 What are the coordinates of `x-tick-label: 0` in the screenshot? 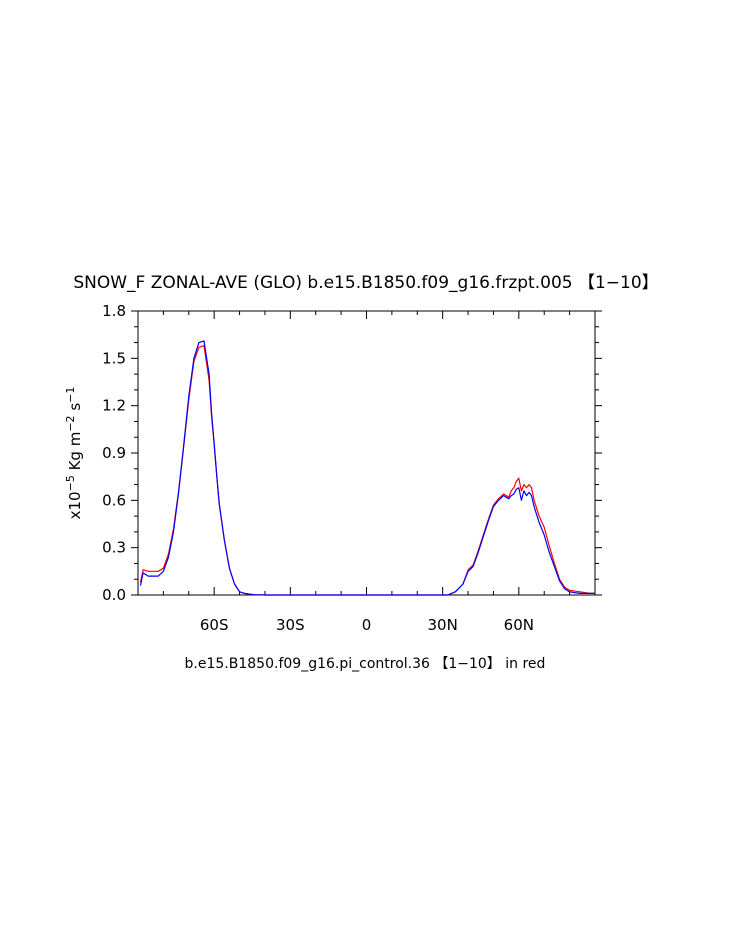 It's located at (367, 625).